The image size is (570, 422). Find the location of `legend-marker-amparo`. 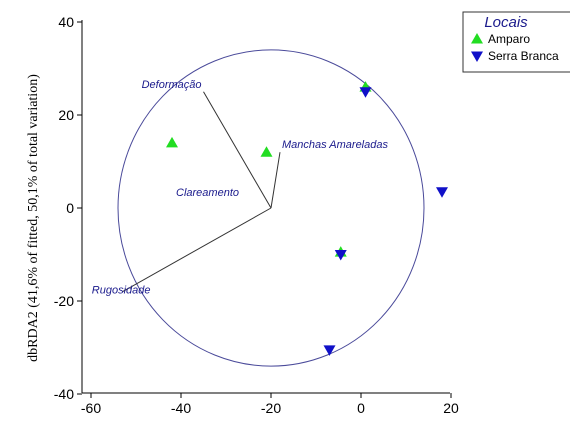

legend-marker-amparo is located at coordinates (477, 38).